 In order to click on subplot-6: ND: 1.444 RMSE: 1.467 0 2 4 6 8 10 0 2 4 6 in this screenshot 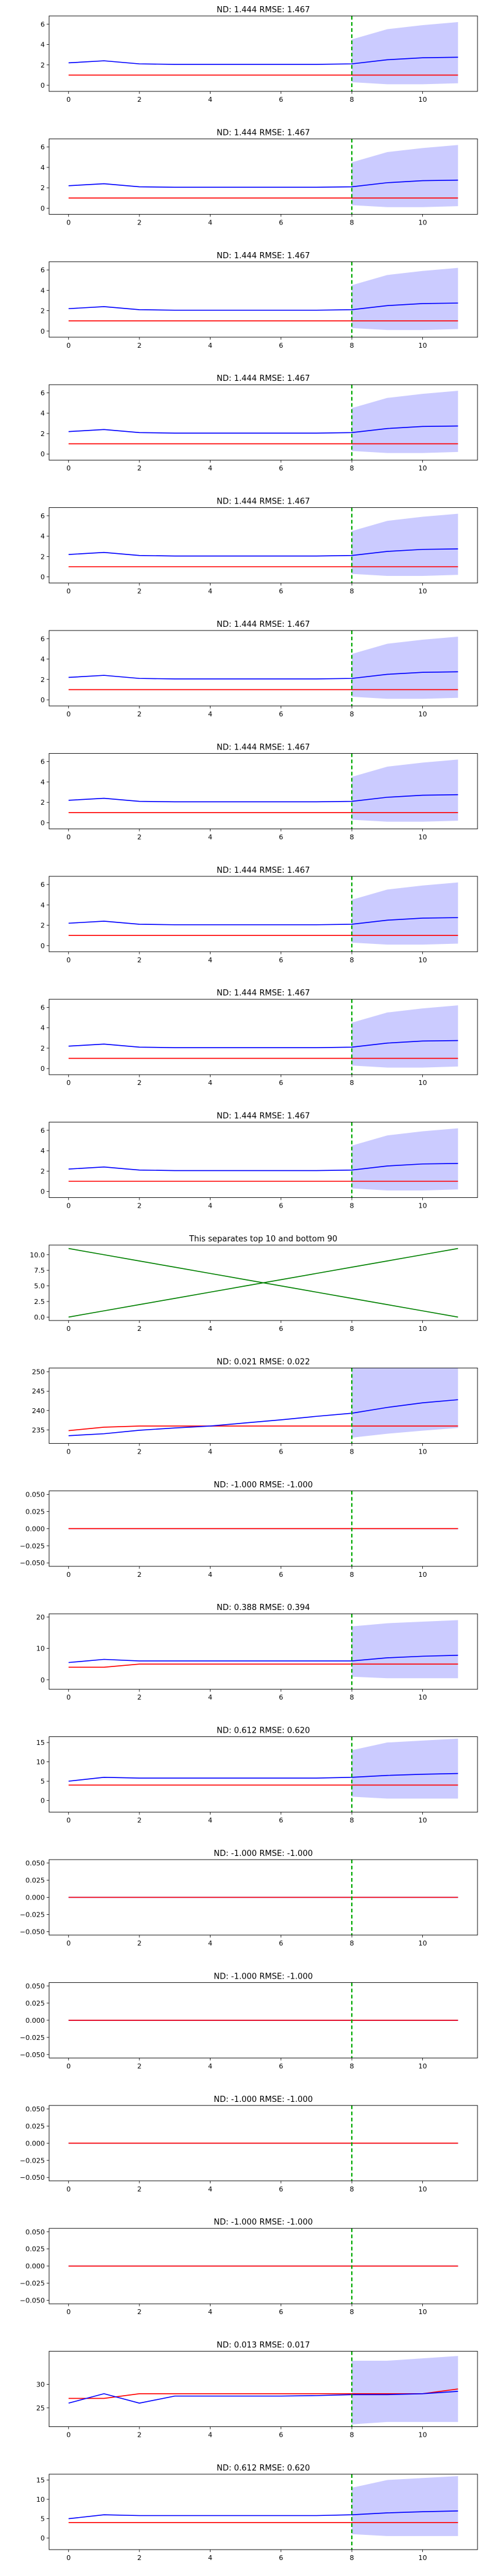, I will do `click(260, 669)`.